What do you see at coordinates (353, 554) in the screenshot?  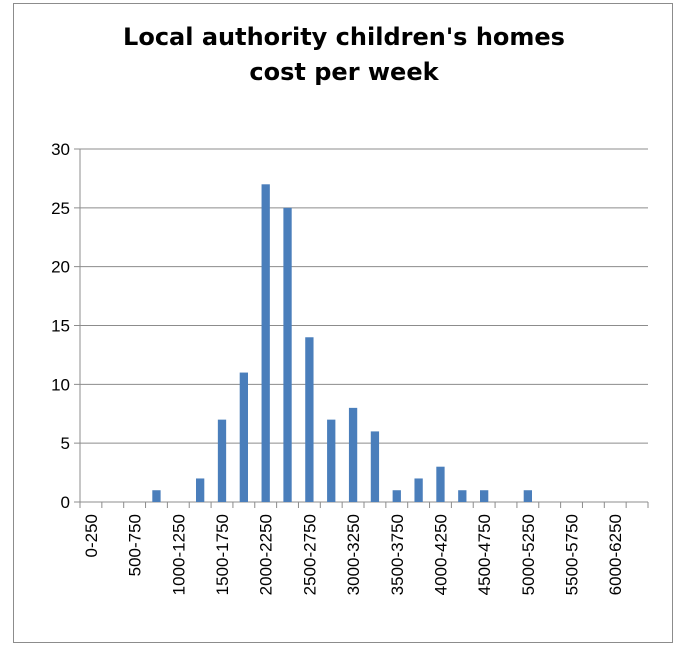 I see `x-tick-label: 3000-3250` at bounding box center [353, 554].